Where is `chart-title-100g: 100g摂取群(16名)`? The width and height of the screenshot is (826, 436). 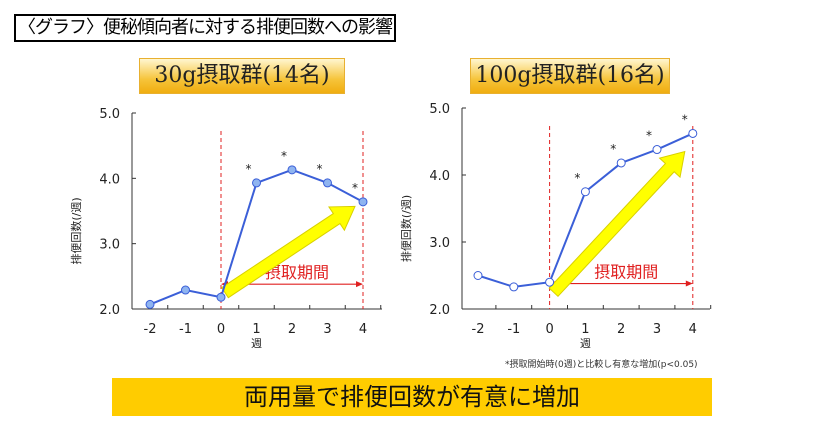 chart-title-100g: 100g摂取群(16名) is located at coordinates (570, 76).